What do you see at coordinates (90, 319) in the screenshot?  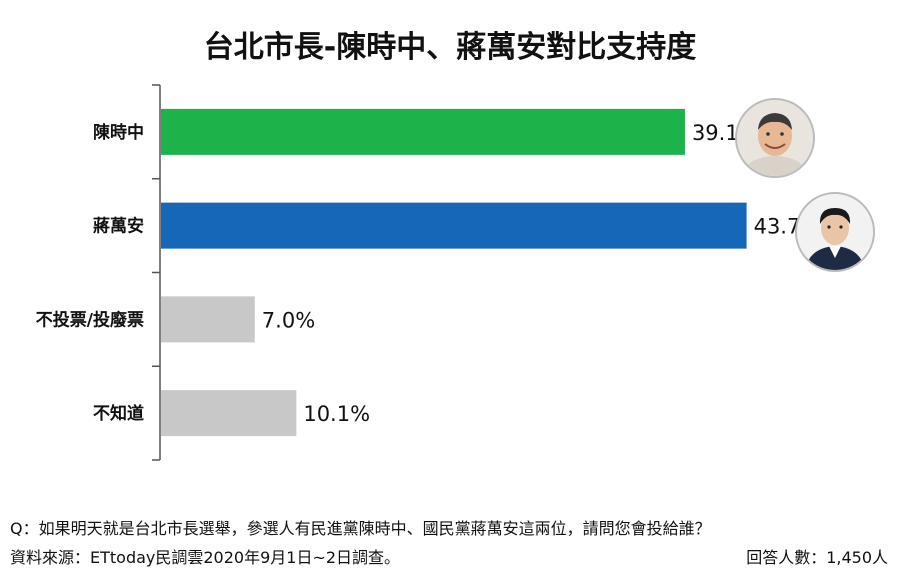 I see `category-label-2: 不投票/投廢票` at bounding box center [90, 319].